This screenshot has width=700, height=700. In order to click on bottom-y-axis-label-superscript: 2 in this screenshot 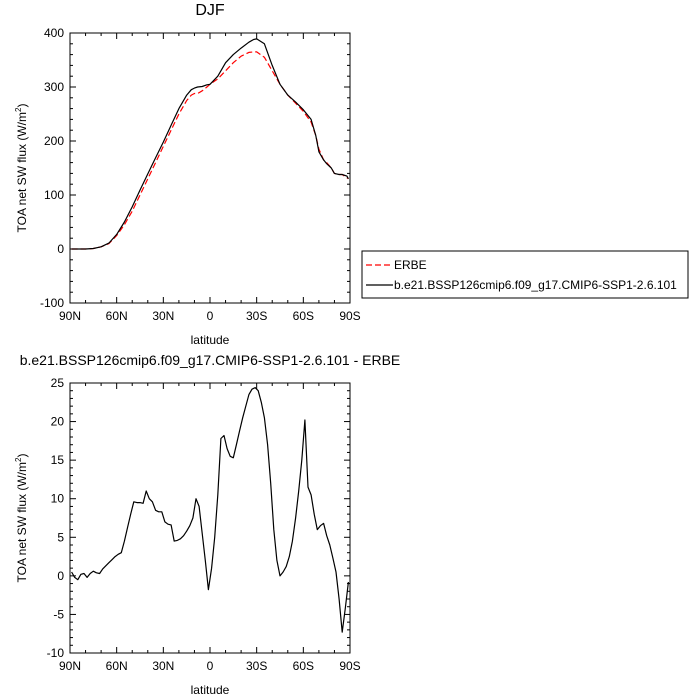, I will do `click(18, 459)`.